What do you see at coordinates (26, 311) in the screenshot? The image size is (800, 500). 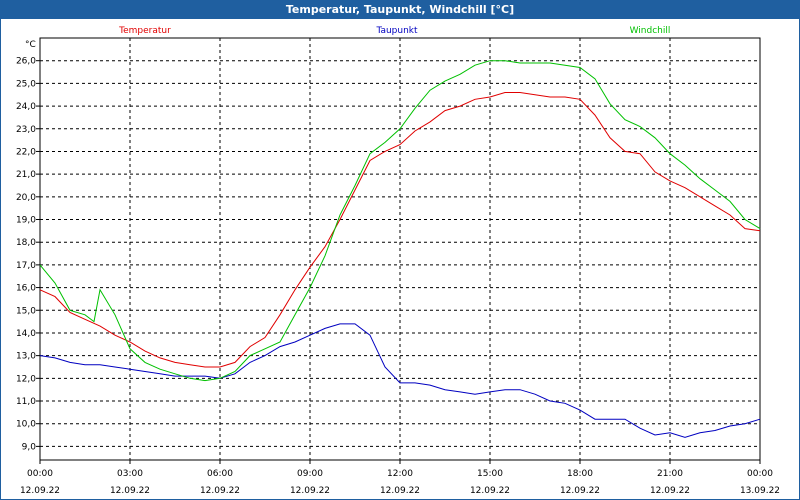 I see `y-tick-label: 15,0` at bounding box center [26, 311].